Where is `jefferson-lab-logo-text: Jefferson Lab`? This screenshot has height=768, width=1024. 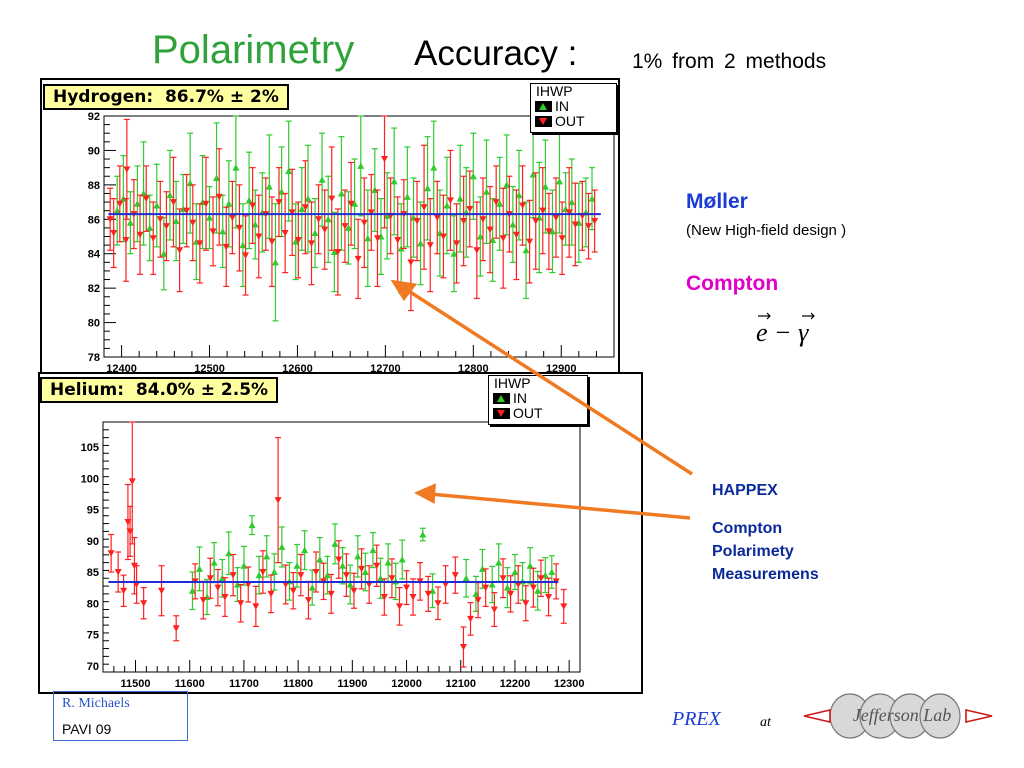
jefferson-lab-logo-text: Jefferson Lab is located at coordinates (902, 715).